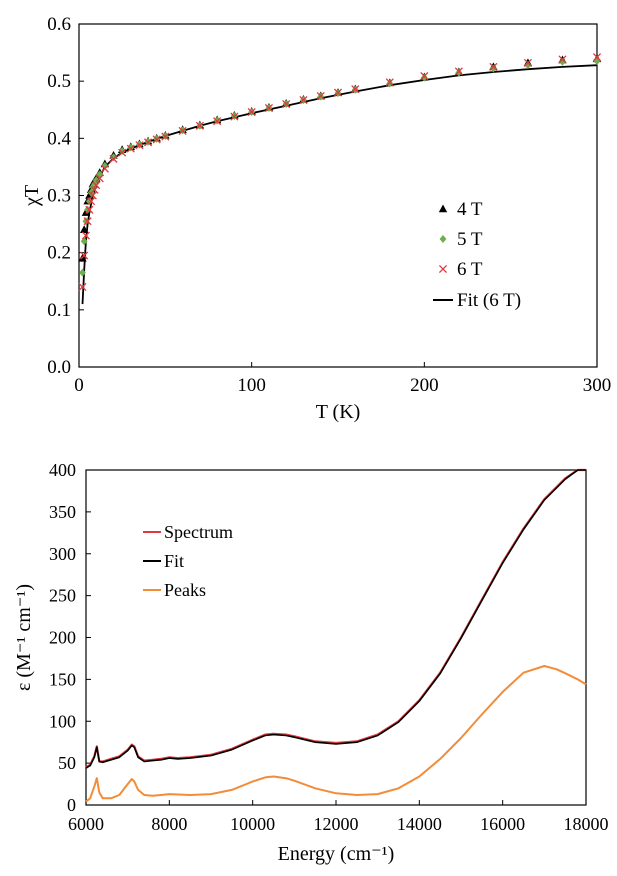 This screenshot has height=876, width=617. Describe the element at coordinates (586, 824) in the screenshot. I see `x-tick-label: 18000` at that location.